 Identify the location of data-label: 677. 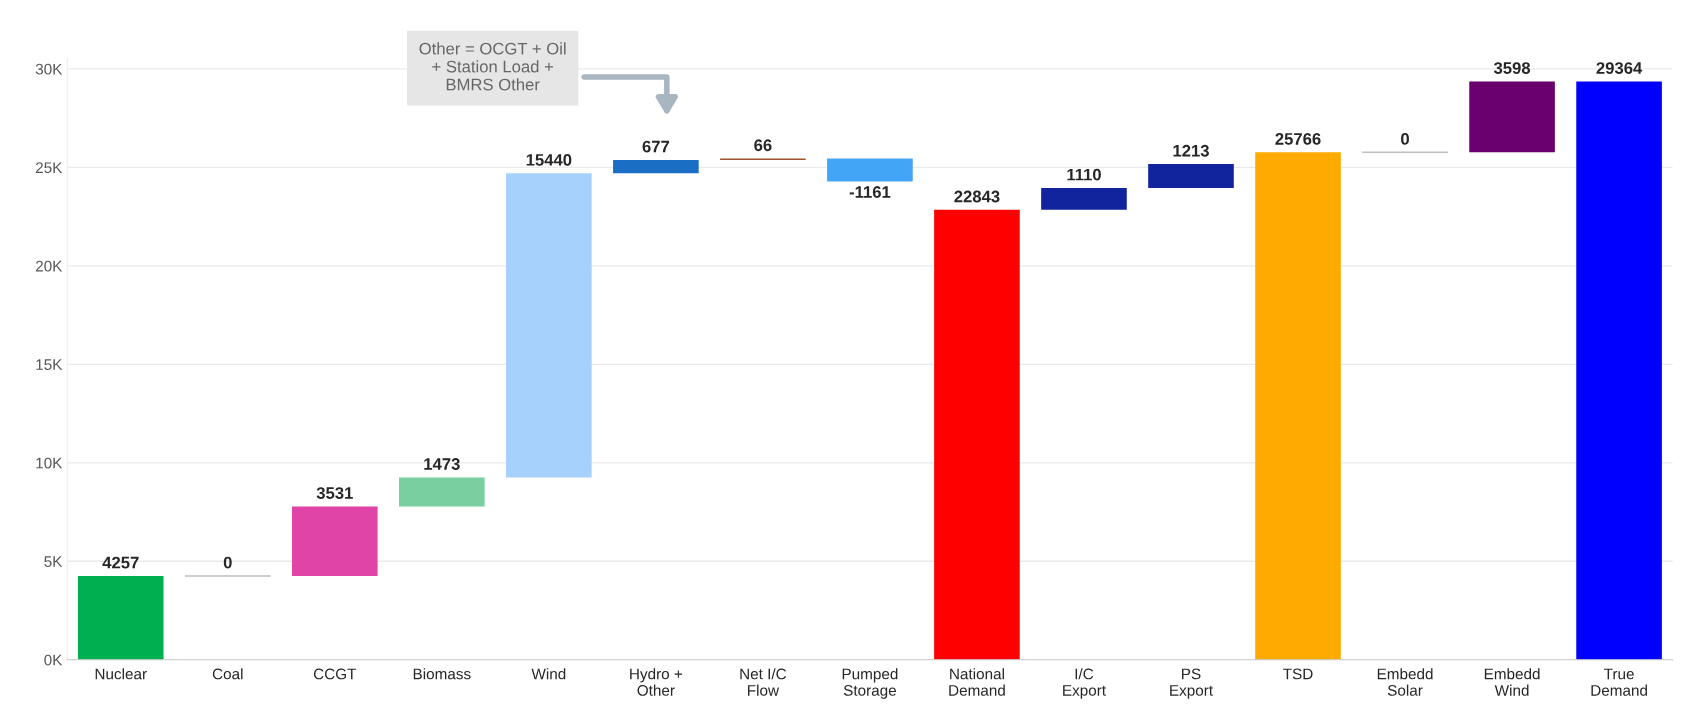
(656, 146).